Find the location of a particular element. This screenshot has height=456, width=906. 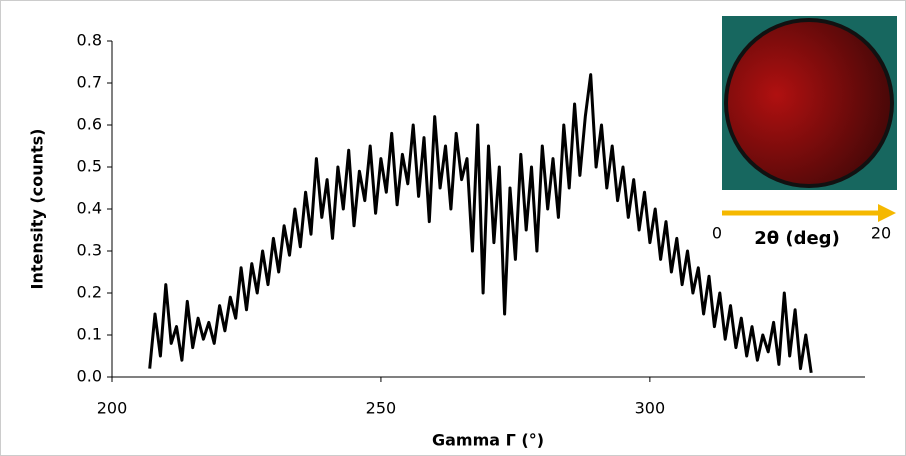

y-tick-label: 0.7 is located at coordinates (89, 82).